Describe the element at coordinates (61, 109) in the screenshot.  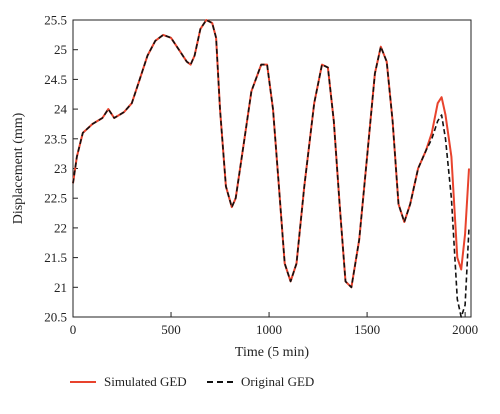
I see `y-tick-label: 24` at that location.